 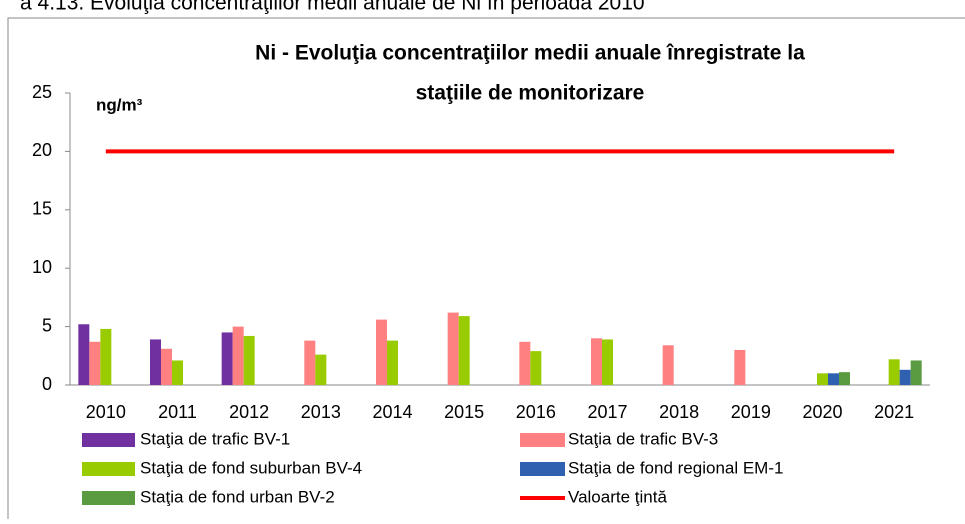 I want to click on x-tick-label: 2014, so click(x=392, y=412).